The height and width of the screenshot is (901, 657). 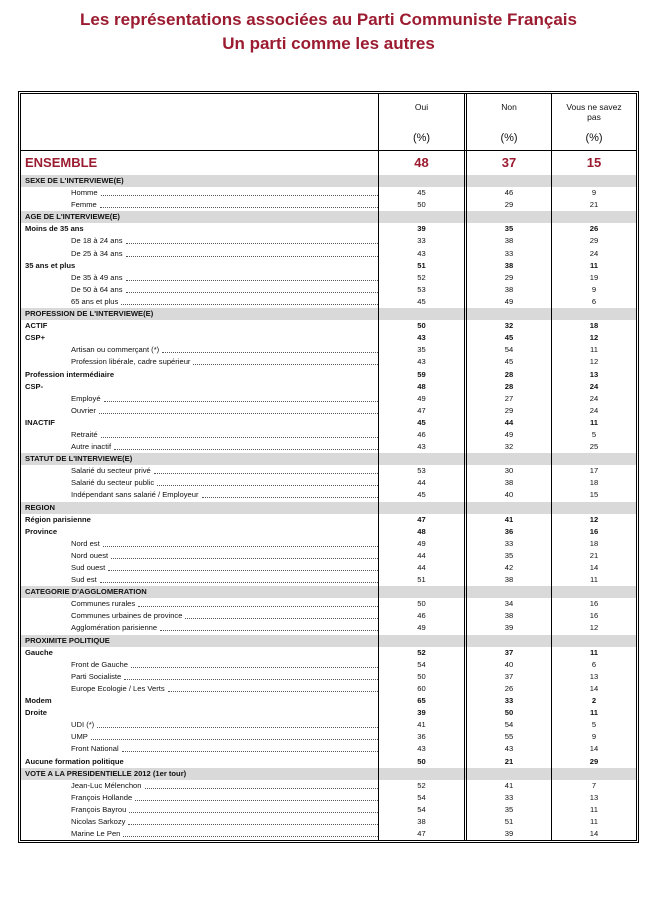 I want to click on row-label-cell: Artisan ou commerçant (*), so click(x=200, y=350).